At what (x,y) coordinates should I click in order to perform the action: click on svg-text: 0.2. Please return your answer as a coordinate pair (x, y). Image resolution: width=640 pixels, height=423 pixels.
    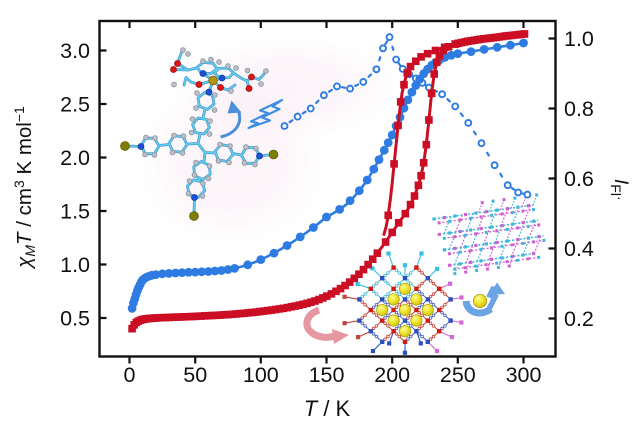
    Looking at the image, I should click on (579, 319).